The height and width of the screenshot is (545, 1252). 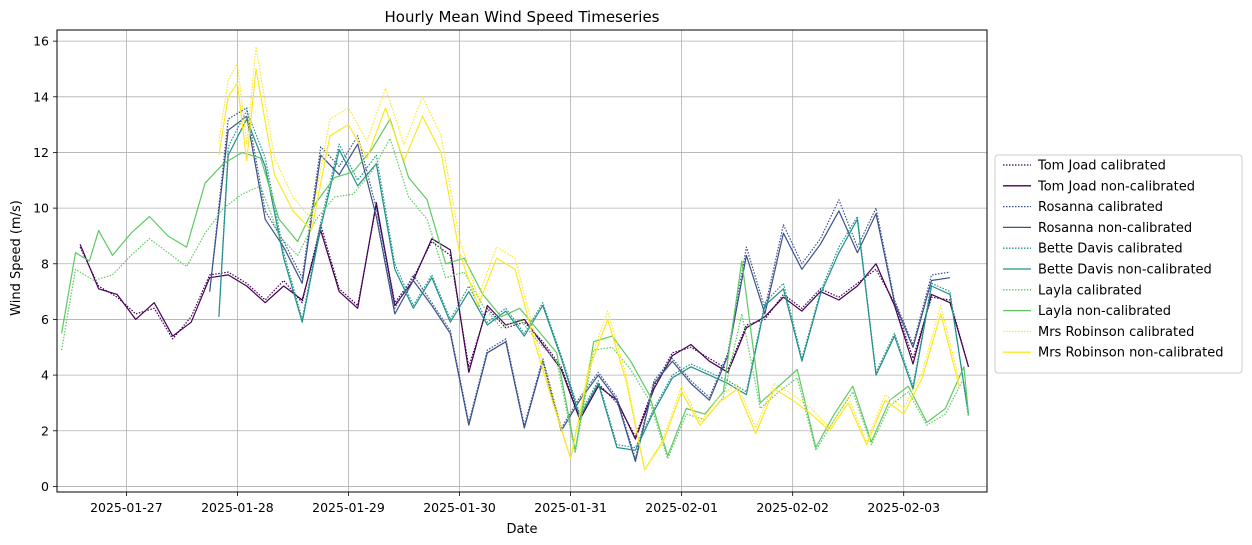 What do you see at coordinates (1104, 311) in the screenshot?
I see `legend-entry-label: Layla non-calibrated` at bounding box center [1104, 311].